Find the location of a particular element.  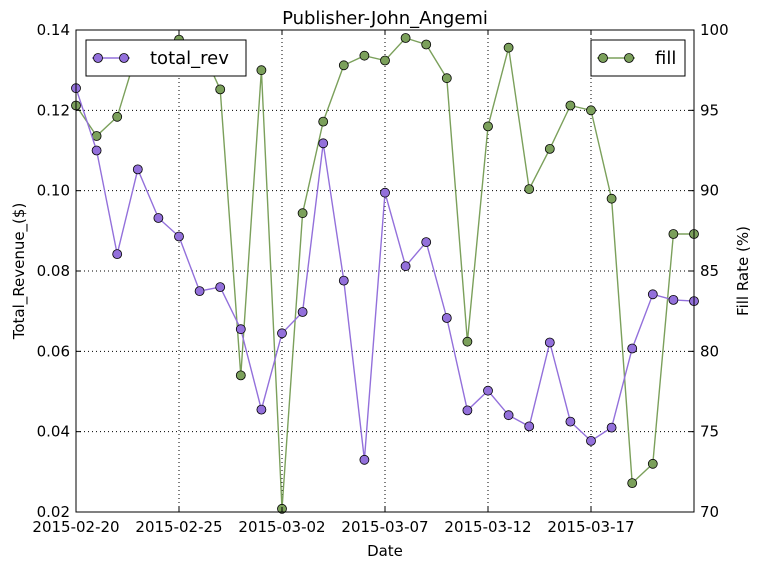

x-tick-label: 2015-03-12 is located at coordinates (487, 527).